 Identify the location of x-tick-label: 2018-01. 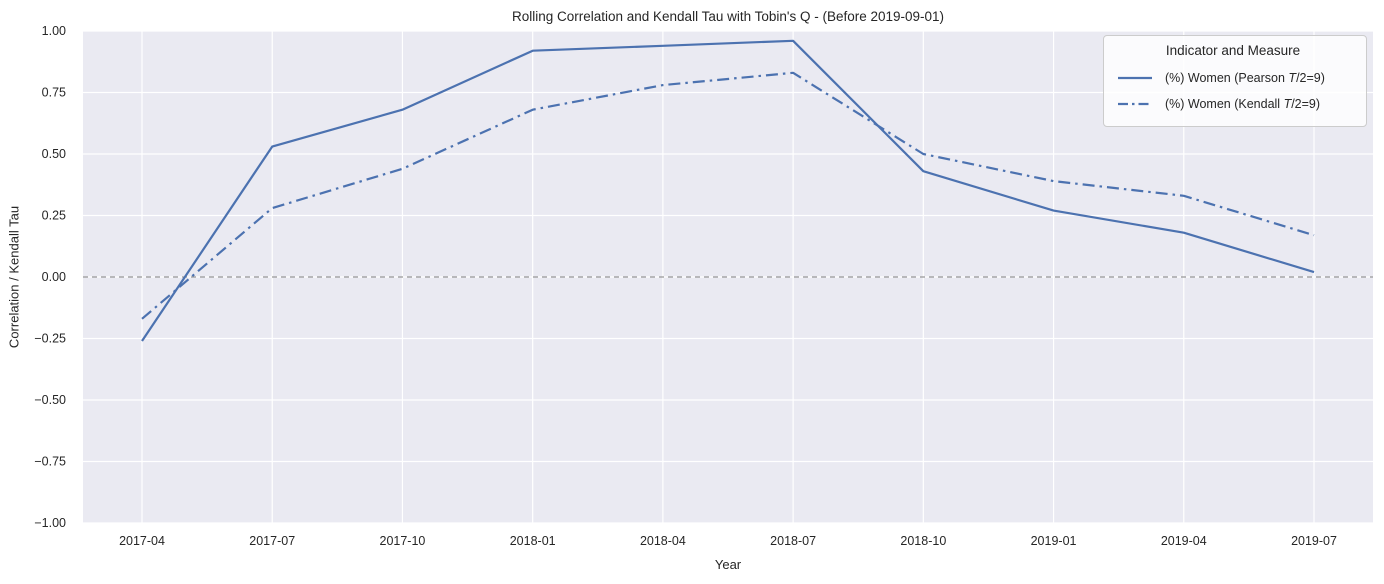
(533, 541).